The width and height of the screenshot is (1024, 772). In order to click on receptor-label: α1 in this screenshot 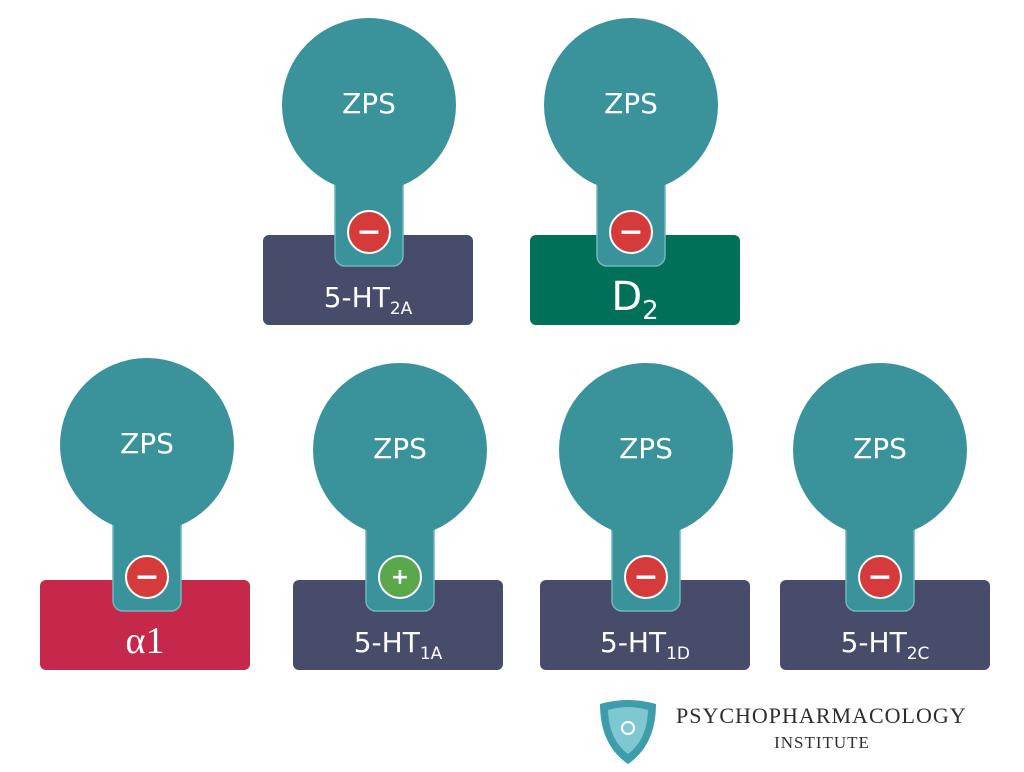, I will do `click(145, 641)`.